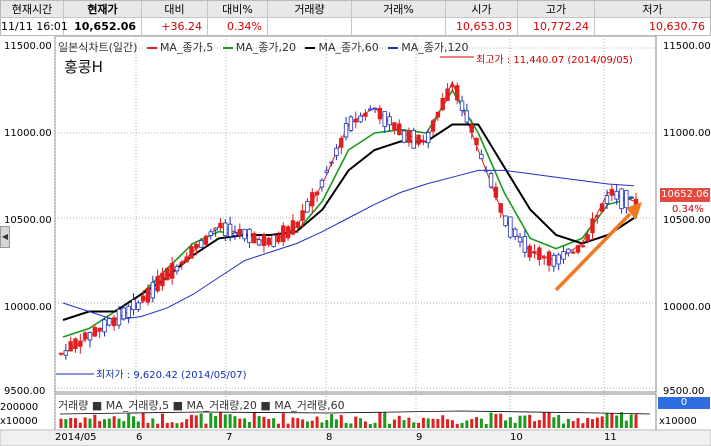  What do you see at coordinates (677, 26) in the screenshot?
I see `value-low: 10,630.76` at bounding box center [677, 26].